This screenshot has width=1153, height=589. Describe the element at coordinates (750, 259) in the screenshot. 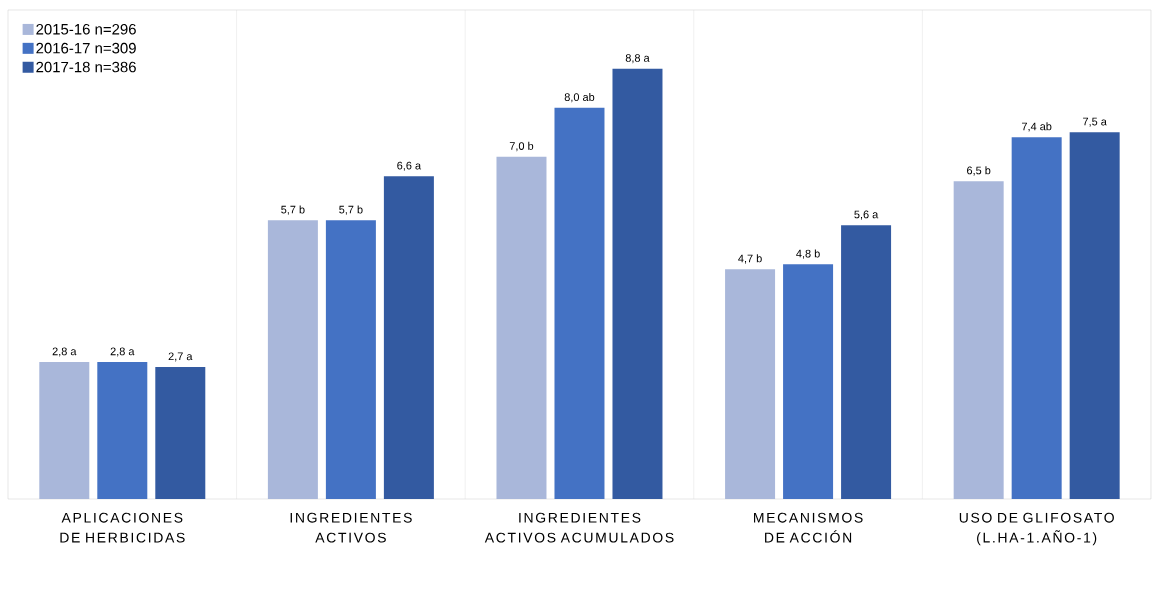

I see `data-label: 4,7 b` at that location.